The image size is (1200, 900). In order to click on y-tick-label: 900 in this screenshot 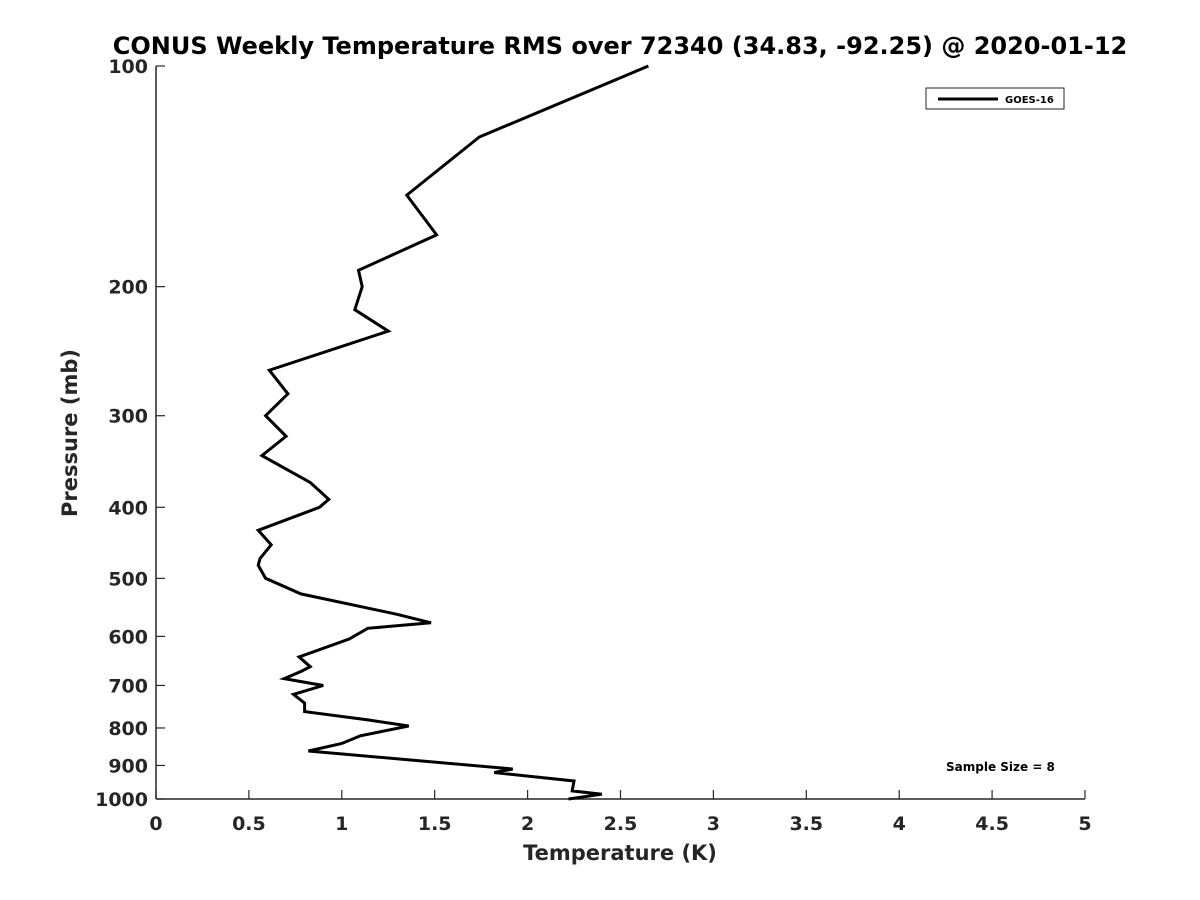, I will do `click(128, 766)`.